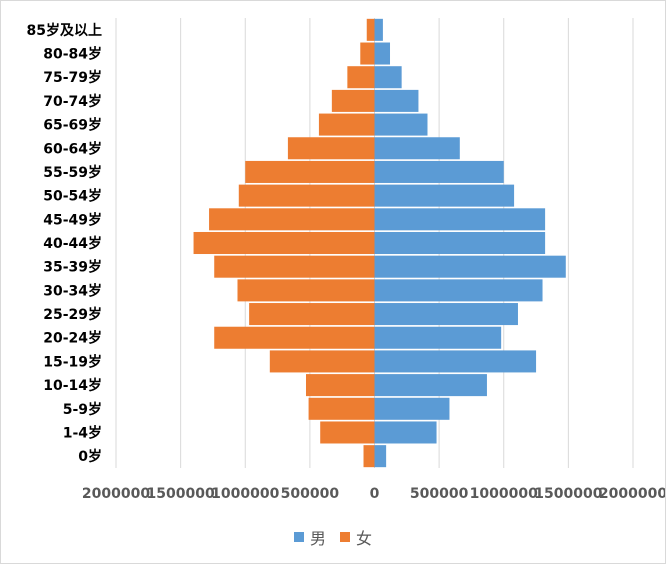  I want to click on category-label: 55-59岁, so click(72, 172).